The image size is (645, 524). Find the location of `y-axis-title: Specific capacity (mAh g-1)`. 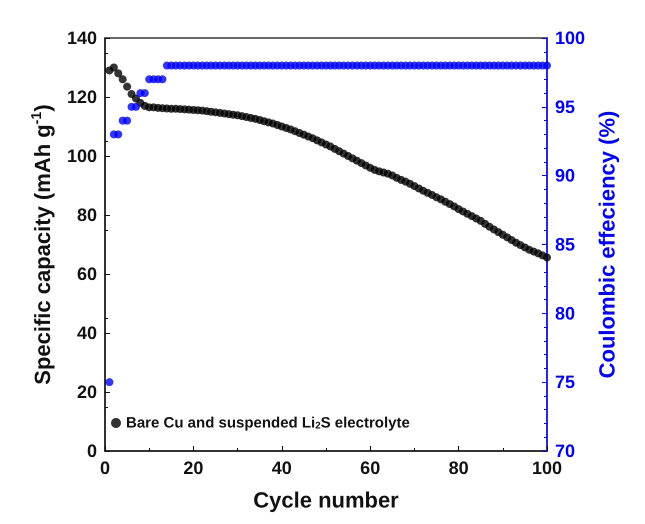

y-axis-title: Specific capacity (mAh g-1) is located at coordinates (42, 244).